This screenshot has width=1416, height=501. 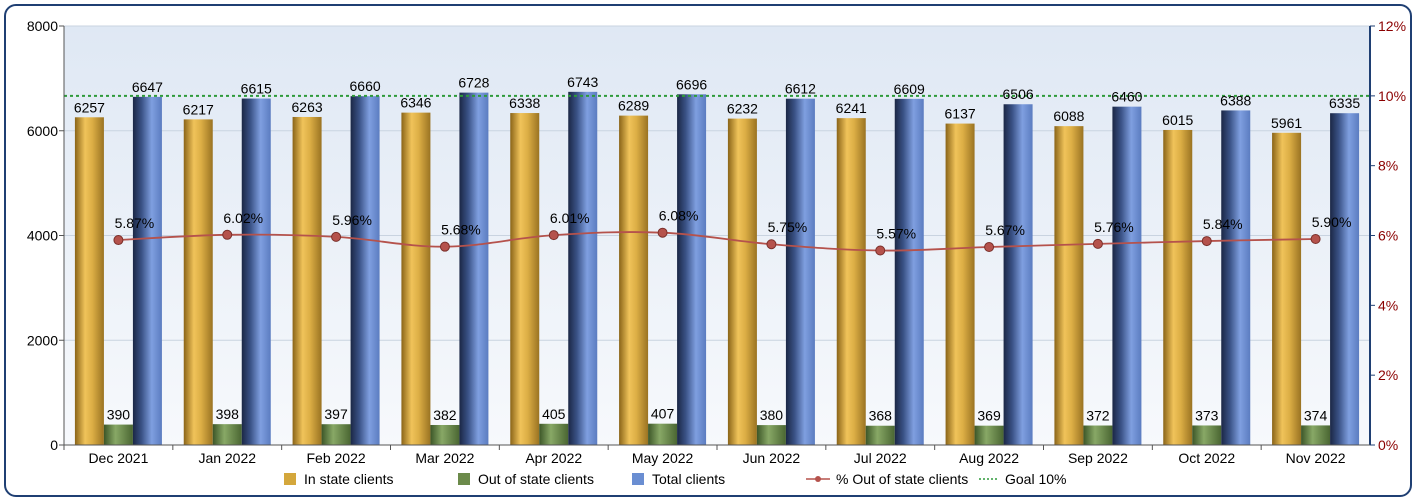 What do you see at coordinates (989, 458) in the screenshot?
I see `x-tick-label: Aug 2022` at bounding box center [989, 458].